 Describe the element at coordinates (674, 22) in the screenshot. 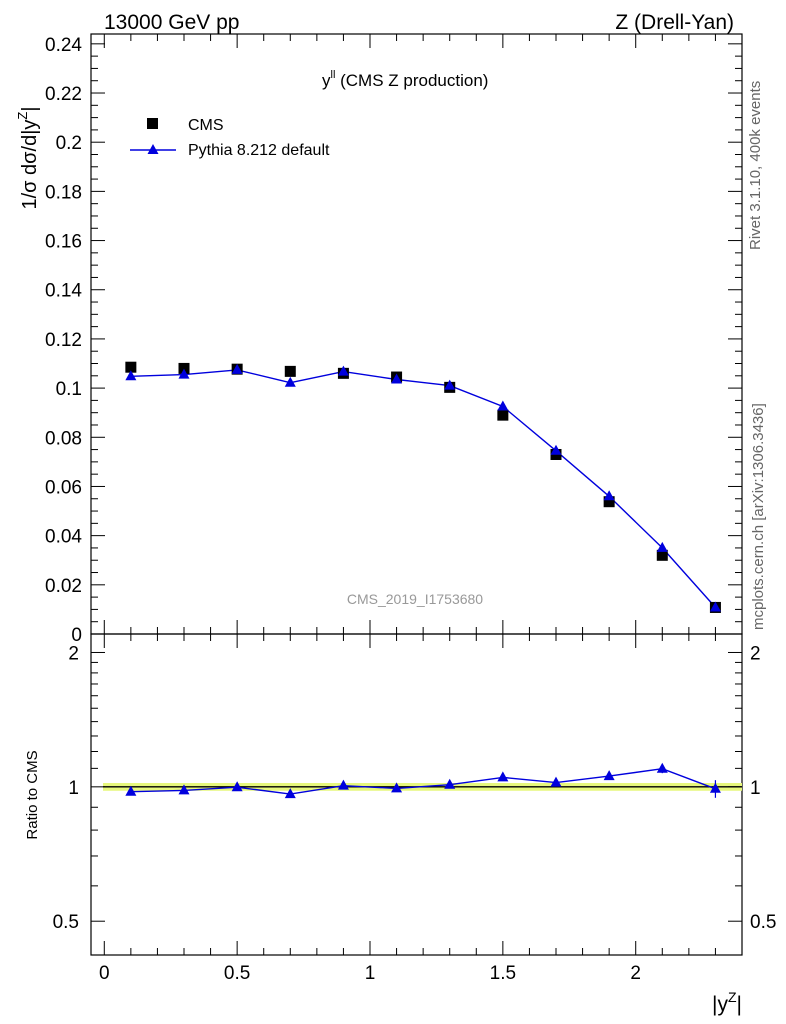

I see `header-process-label: Z (Drell-Yan)` at that location.